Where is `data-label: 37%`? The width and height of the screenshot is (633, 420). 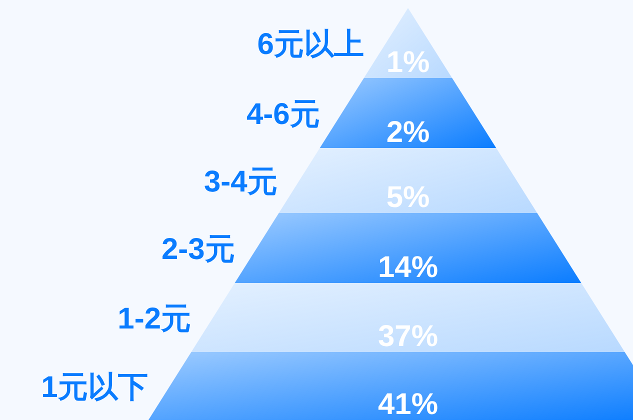 data-label: 37% is located at coordinates (408, 336).